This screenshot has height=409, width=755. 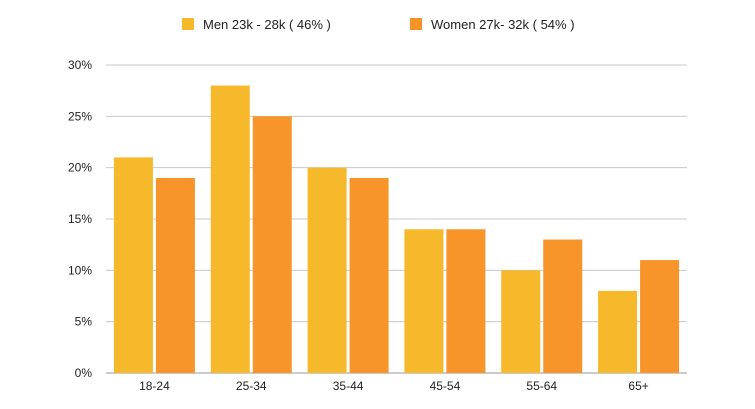 I want to click on y-tick-label: 0%, so click(x=84, y=373).